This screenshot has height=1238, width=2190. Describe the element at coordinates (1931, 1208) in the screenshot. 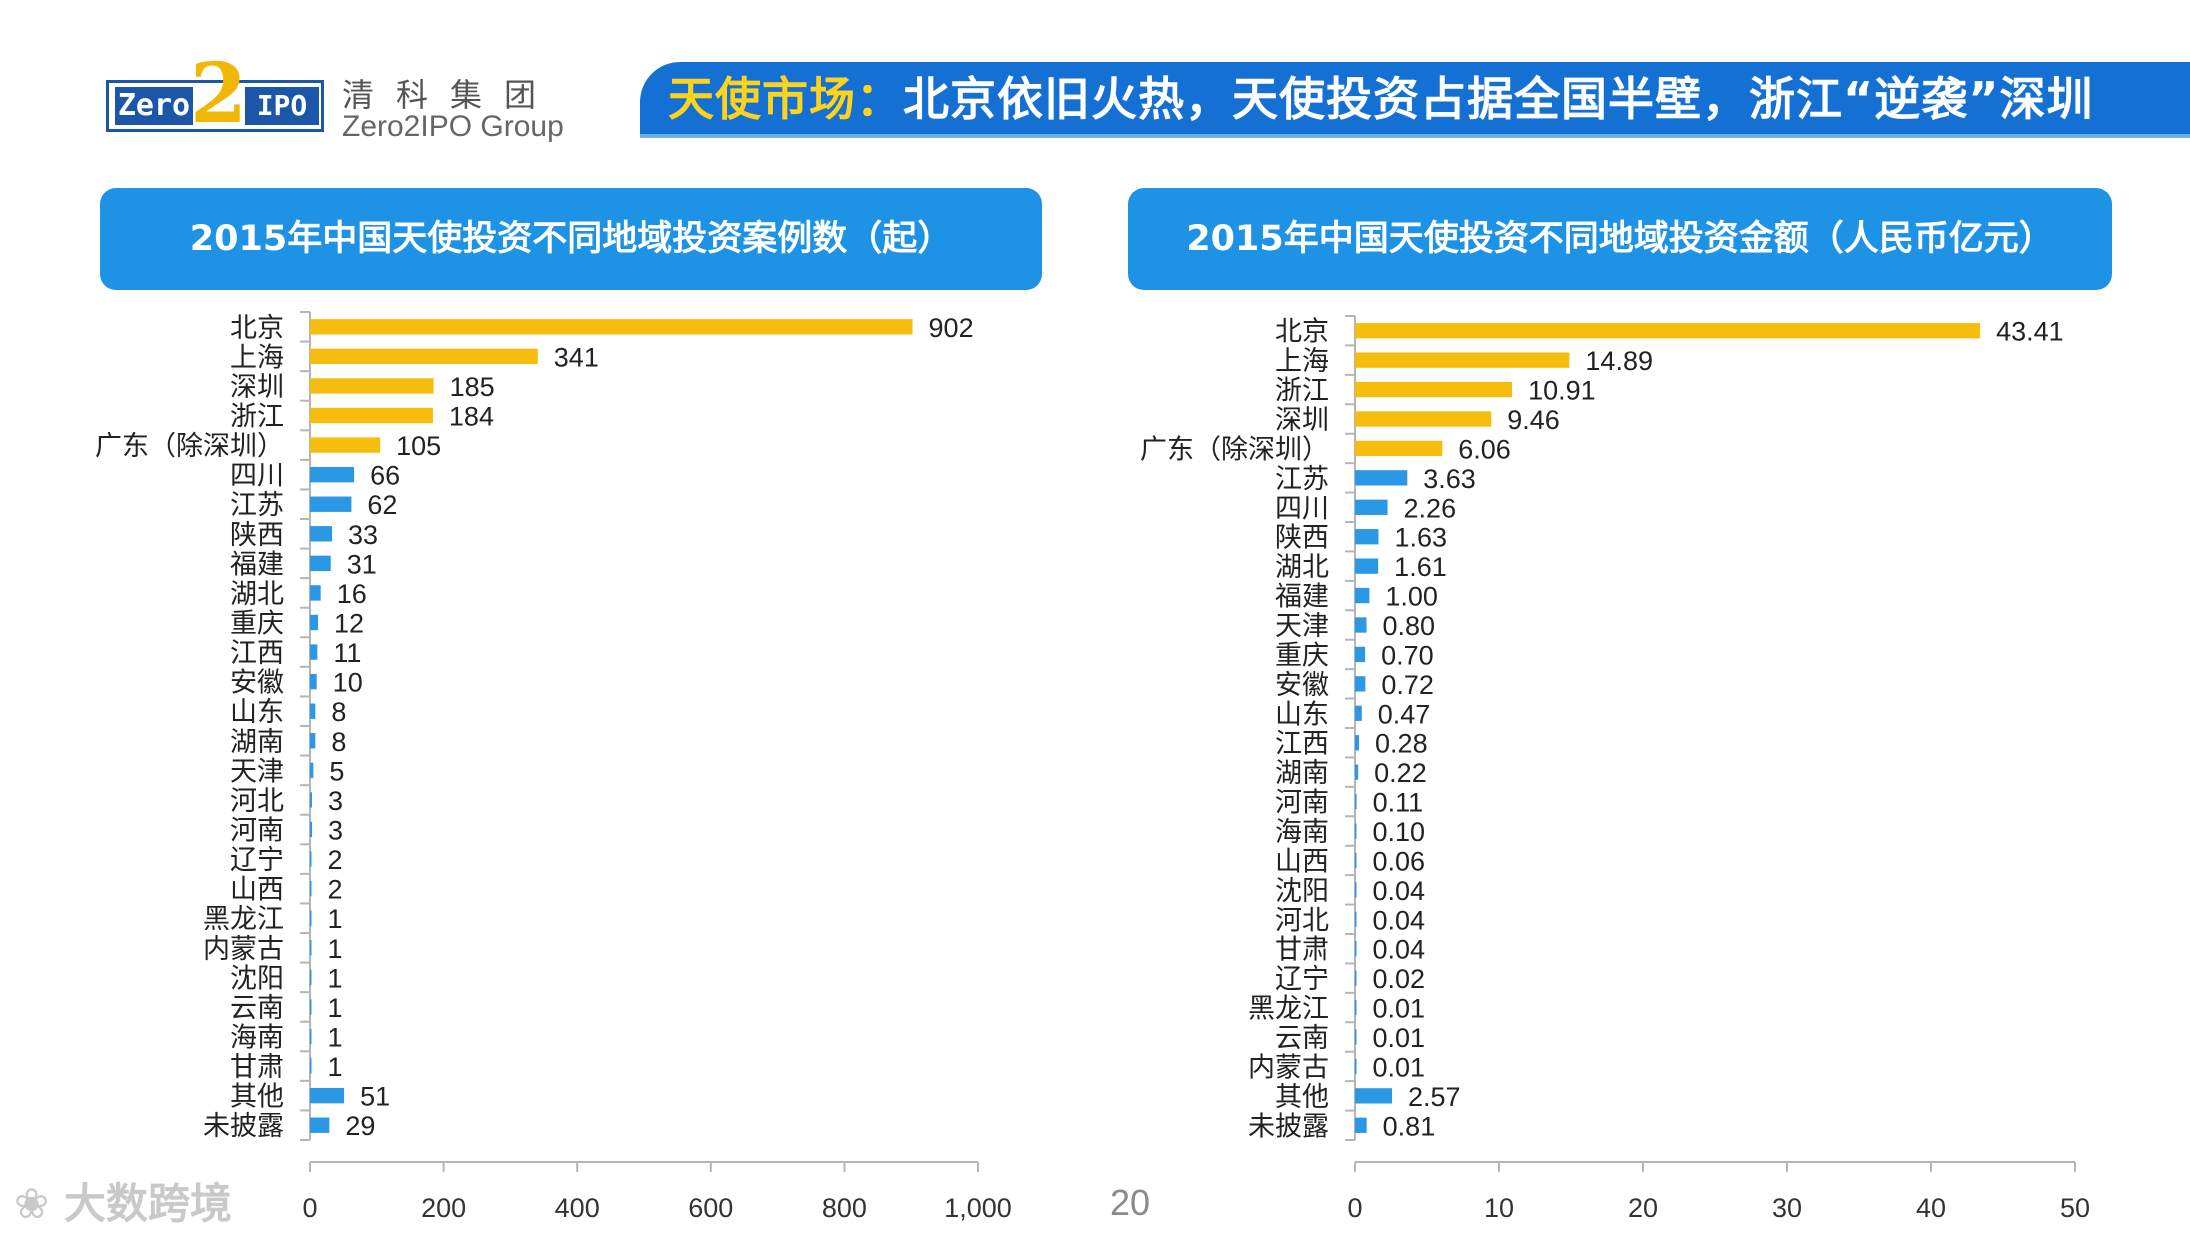

I see `x-tick-label: 40` at that location.